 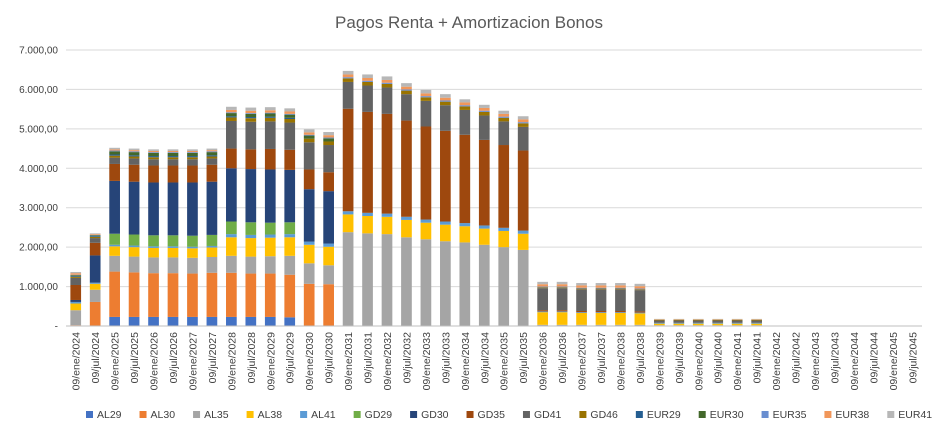 I want to click on x-tick-label: 09/ene/2045, so click(x=894, y=361).